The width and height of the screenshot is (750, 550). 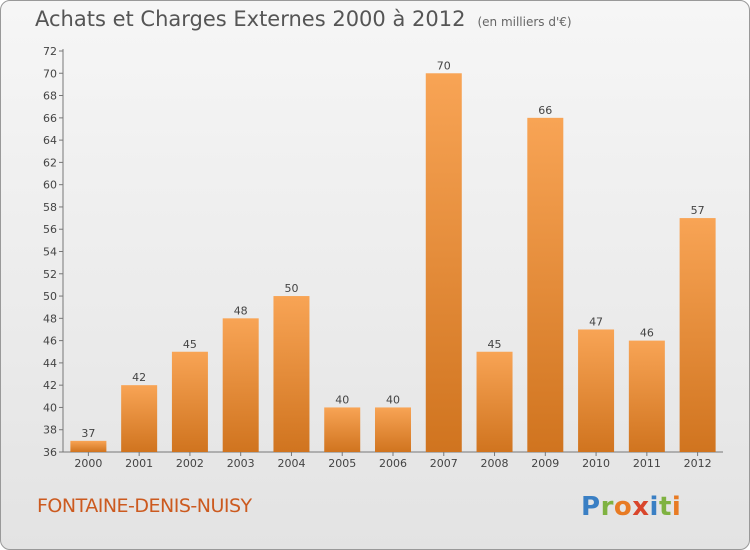 What do you see at coordinates (50, 162) in the screenshot?
I see `y-tick-label: 62` at bounding box center [50, 162].